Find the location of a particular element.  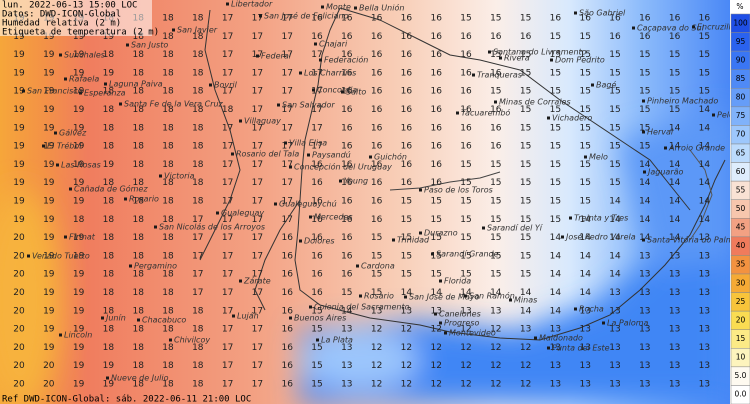

legend-label: 15 is located at coordinates (741, 338).